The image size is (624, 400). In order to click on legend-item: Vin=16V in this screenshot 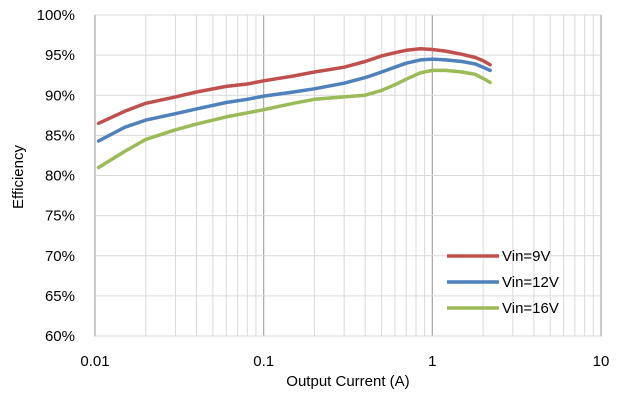, I will do `click(503, 308)`.